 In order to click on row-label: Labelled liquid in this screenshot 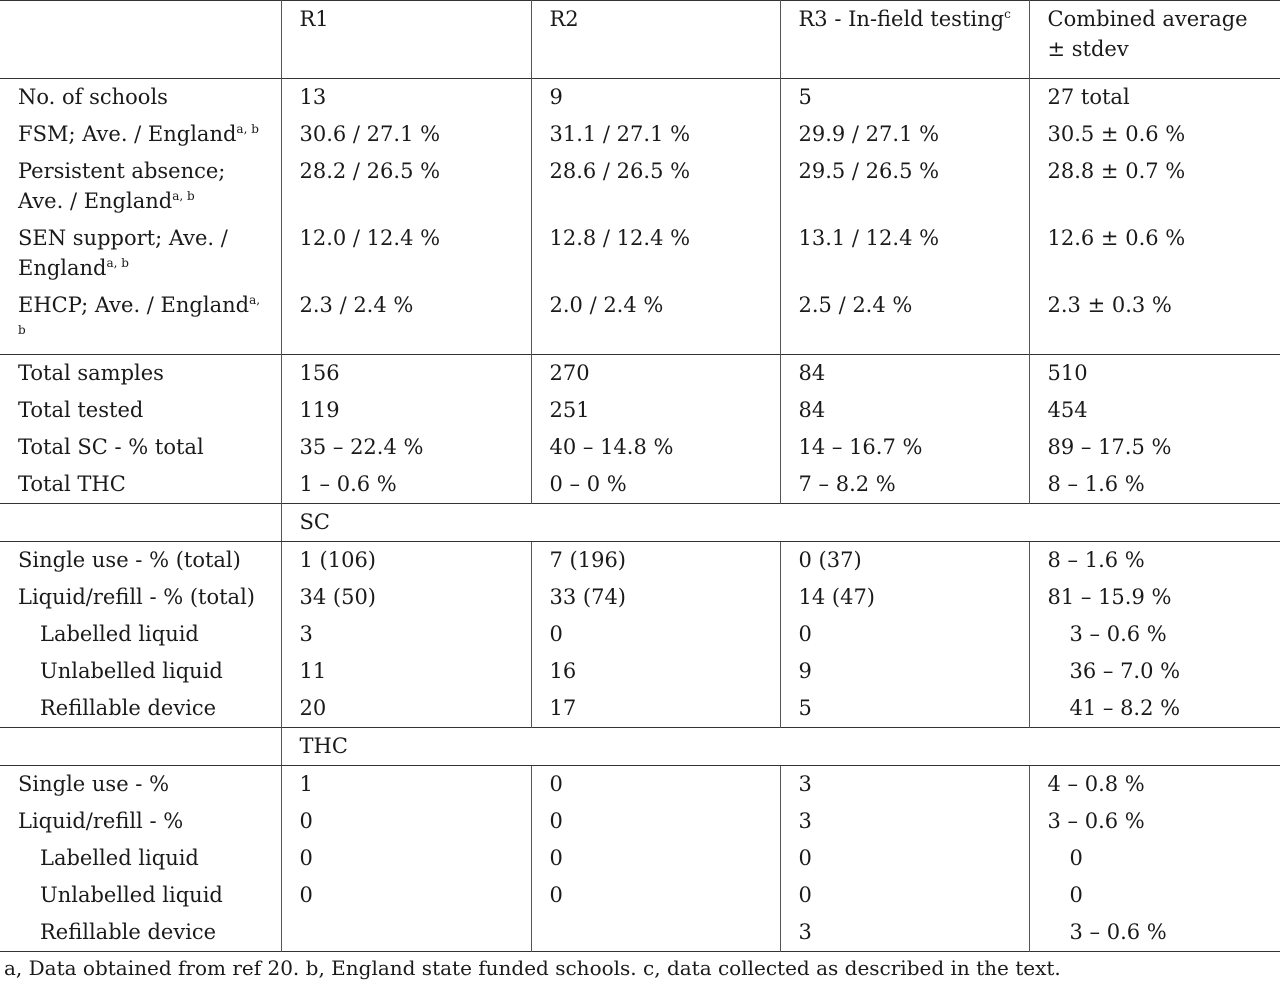, I will do `click(140, 634)`.